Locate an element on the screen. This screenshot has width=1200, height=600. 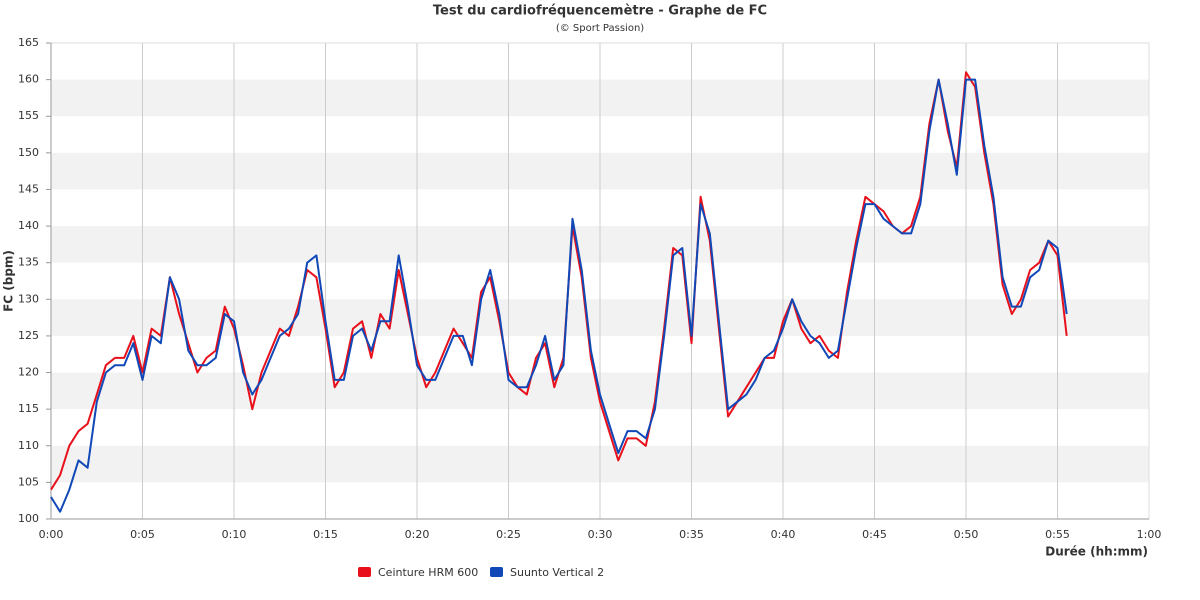
x-tick-label: 1:00 is located at coordinates (1149, 534).